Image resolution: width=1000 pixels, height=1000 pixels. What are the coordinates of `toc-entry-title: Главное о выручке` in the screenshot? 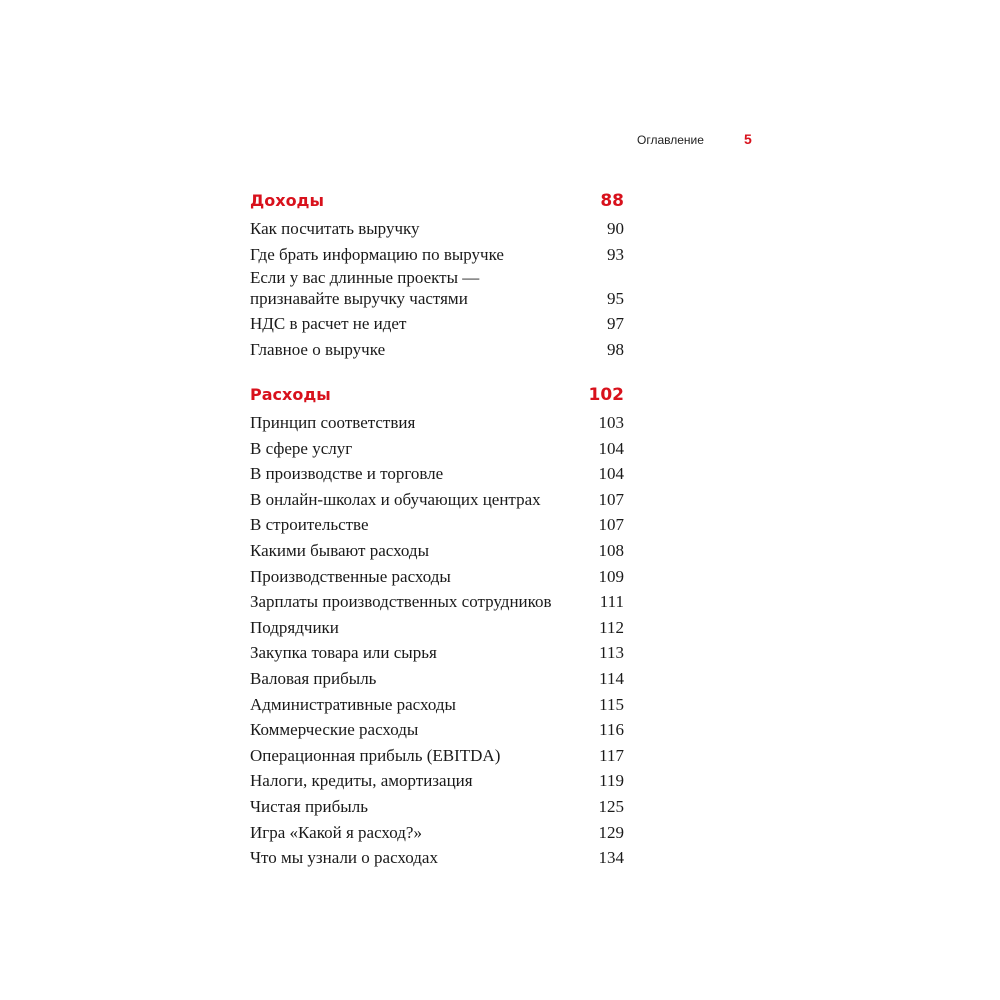 It's located at (318, 349).